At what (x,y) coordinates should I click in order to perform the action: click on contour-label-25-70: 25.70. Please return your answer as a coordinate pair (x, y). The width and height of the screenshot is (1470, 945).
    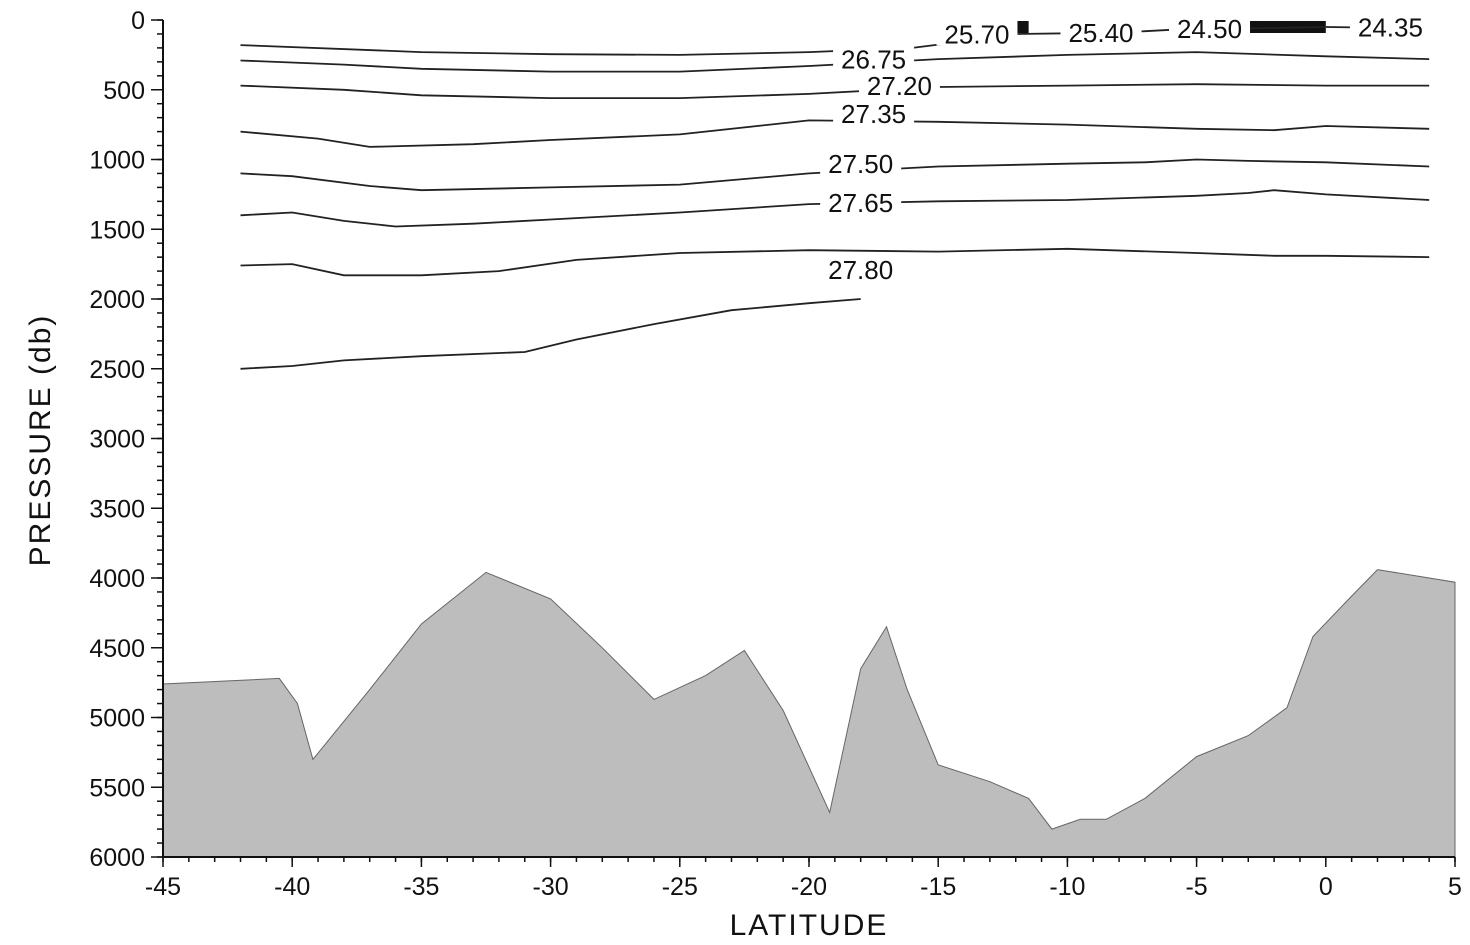
    Looking at the image, I should click on (976, 34).